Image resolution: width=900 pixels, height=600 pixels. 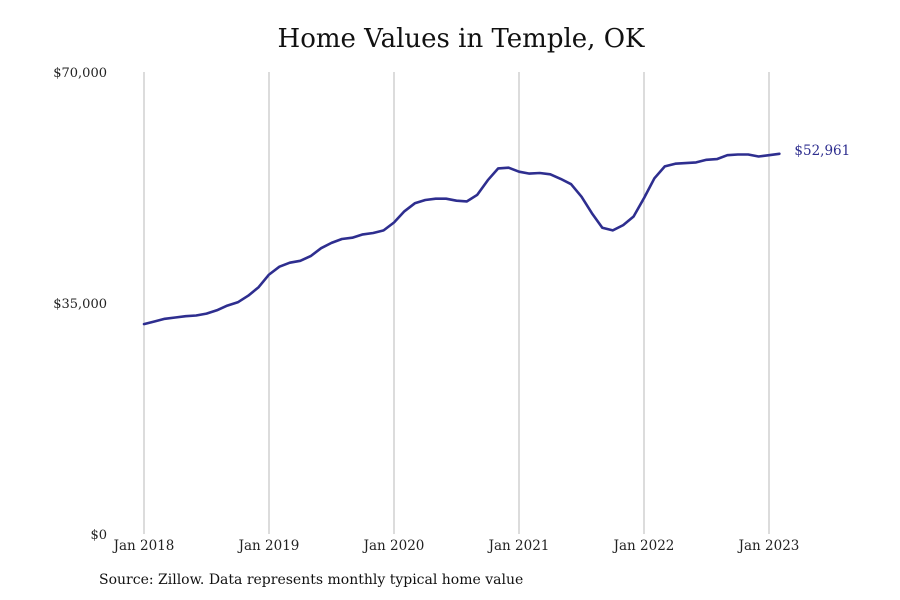 What do you see at coordinates (80, 73) in the screenshot?
I see `y-tick-label: $70,000` at bounding box center [80, 73].